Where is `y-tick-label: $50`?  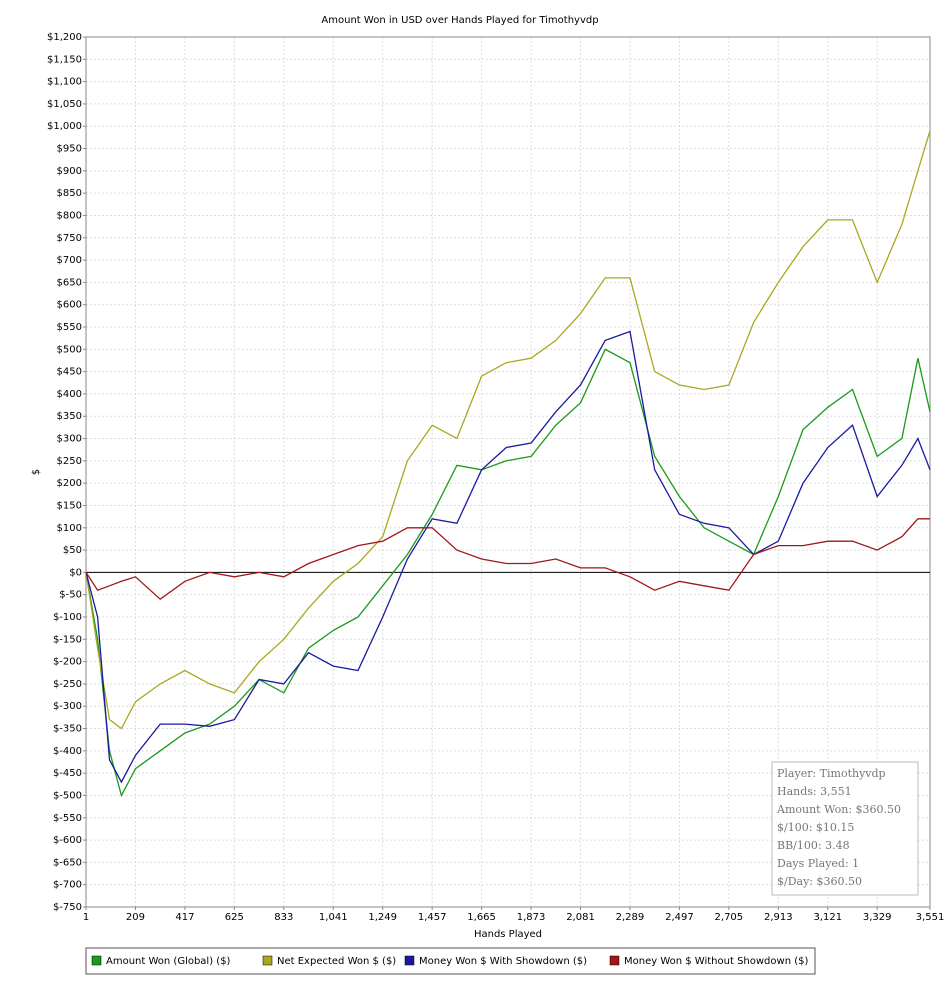
y-tick-label: $50 is located at coordinates (72, 550).